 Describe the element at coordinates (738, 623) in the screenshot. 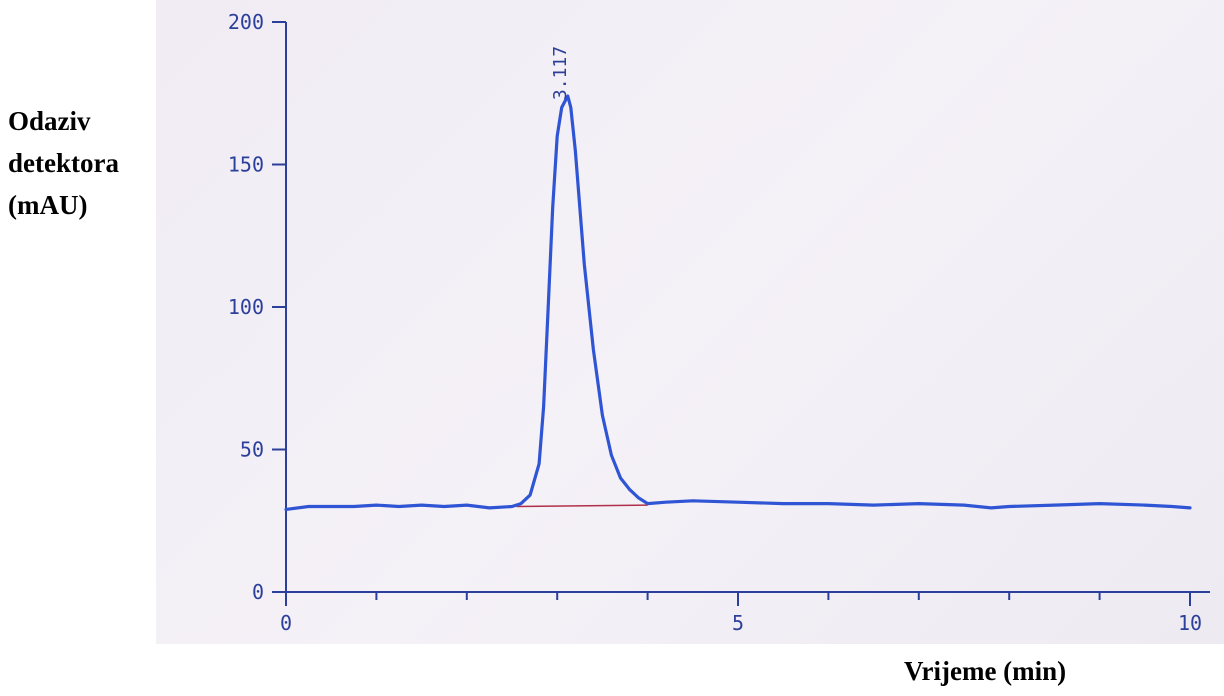

I see `x-tick-label: 5` at that location.